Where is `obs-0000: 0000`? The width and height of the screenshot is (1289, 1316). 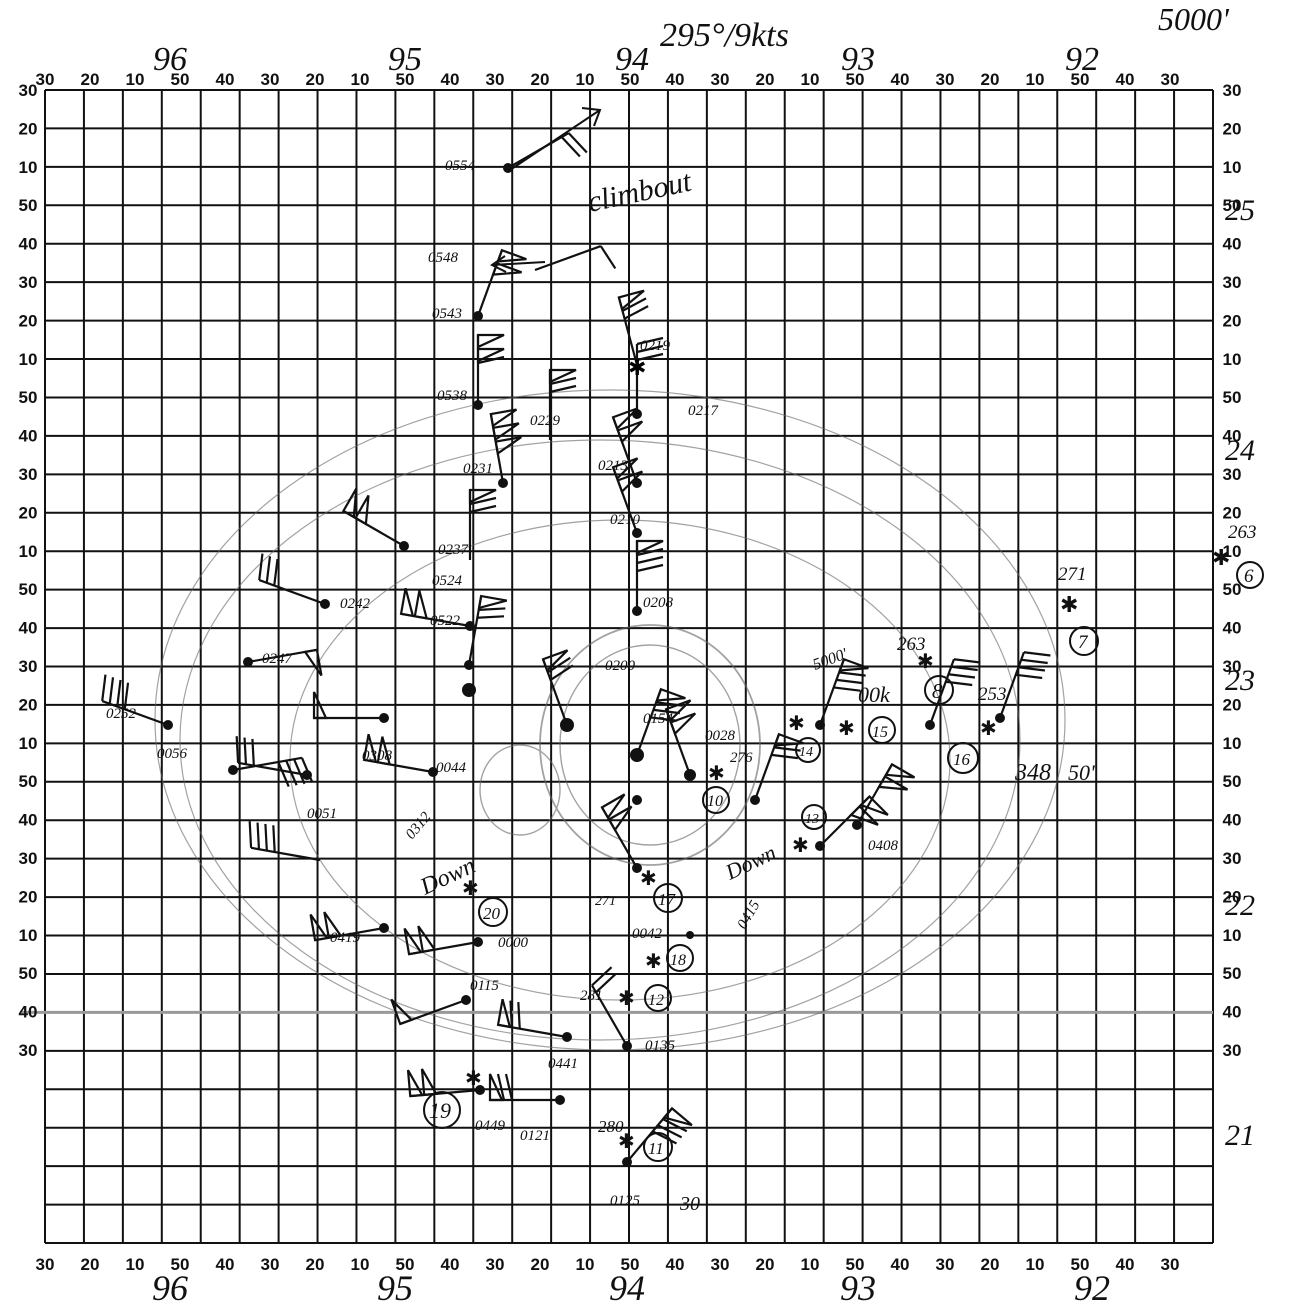 obs-0000: 0000 is located at coordinates (501, 943).